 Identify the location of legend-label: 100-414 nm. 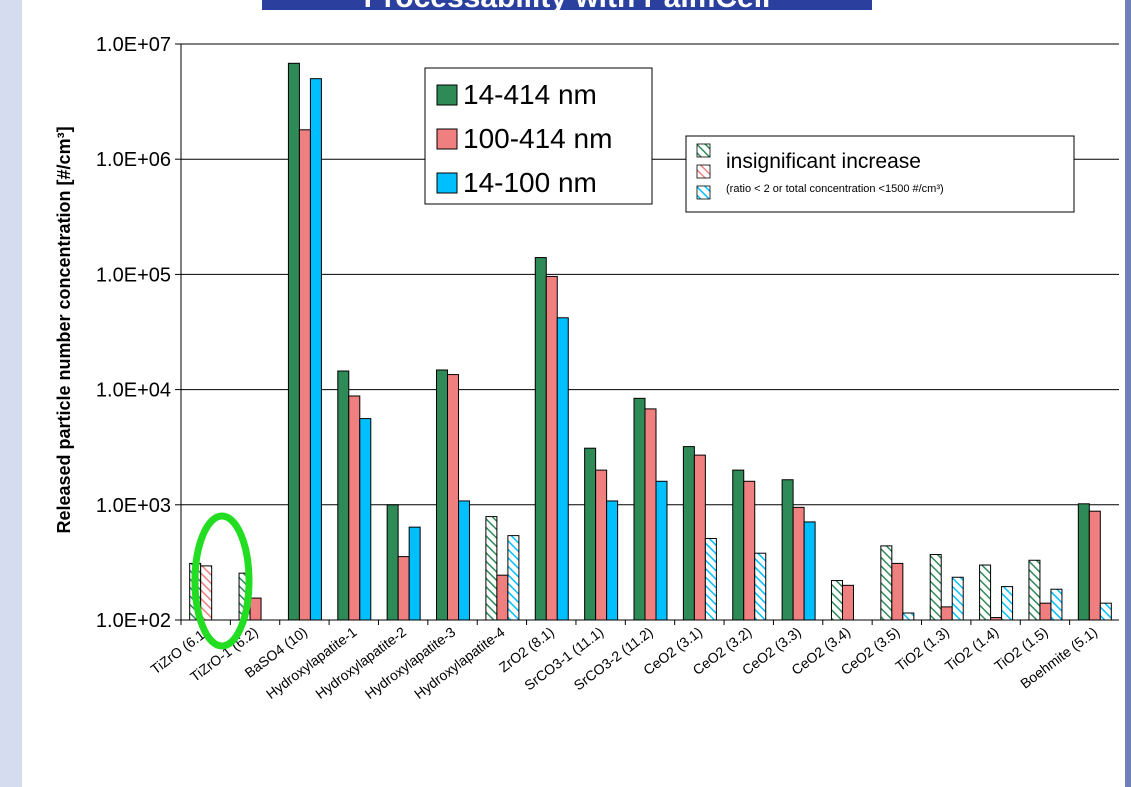
(537, 138).